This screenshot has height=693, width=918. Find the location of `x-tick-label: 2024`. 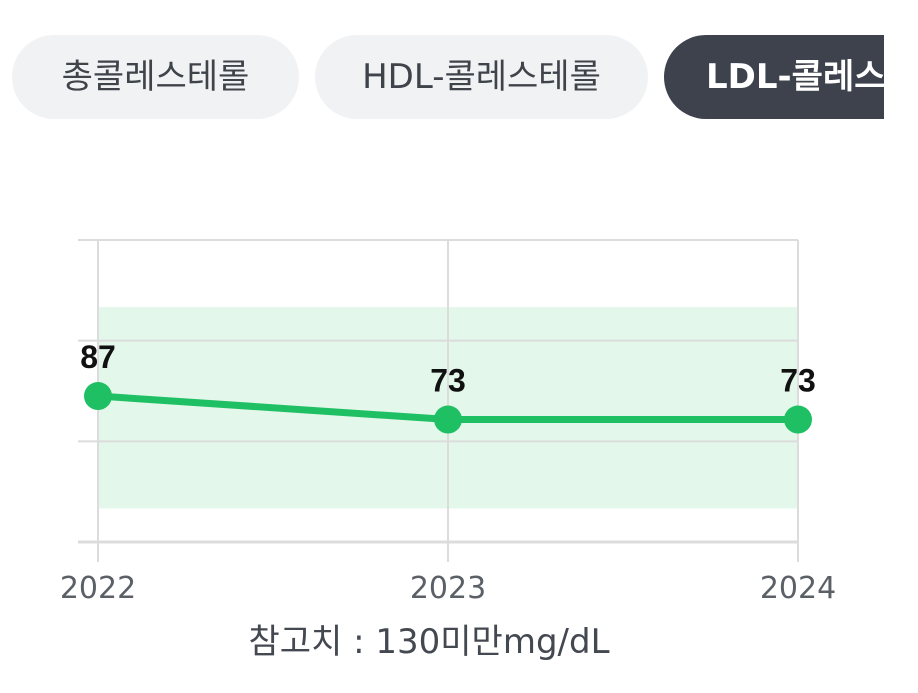

x-tick-label: 2024 is located at coordinates (798, 588).